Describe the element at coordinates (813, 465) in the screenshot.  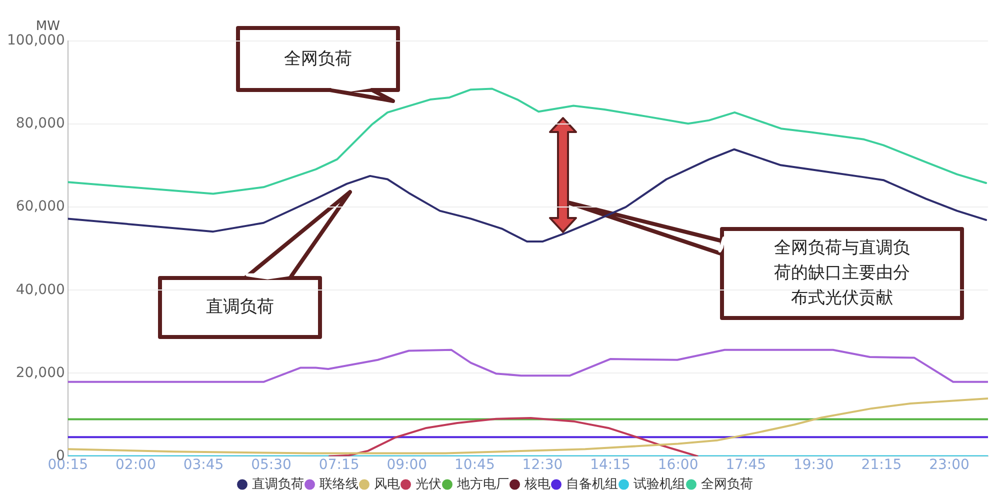
I see `x-tick-label: 19:30` at that location.